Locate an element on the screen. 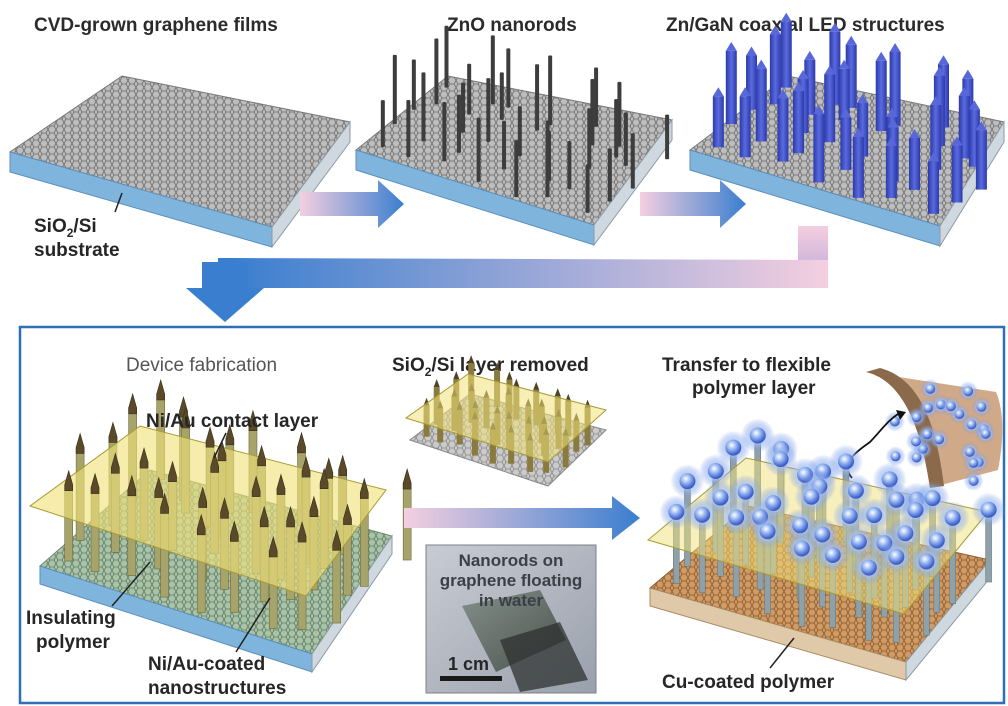  glowing-led-tips is located at coordinates (832, 501).